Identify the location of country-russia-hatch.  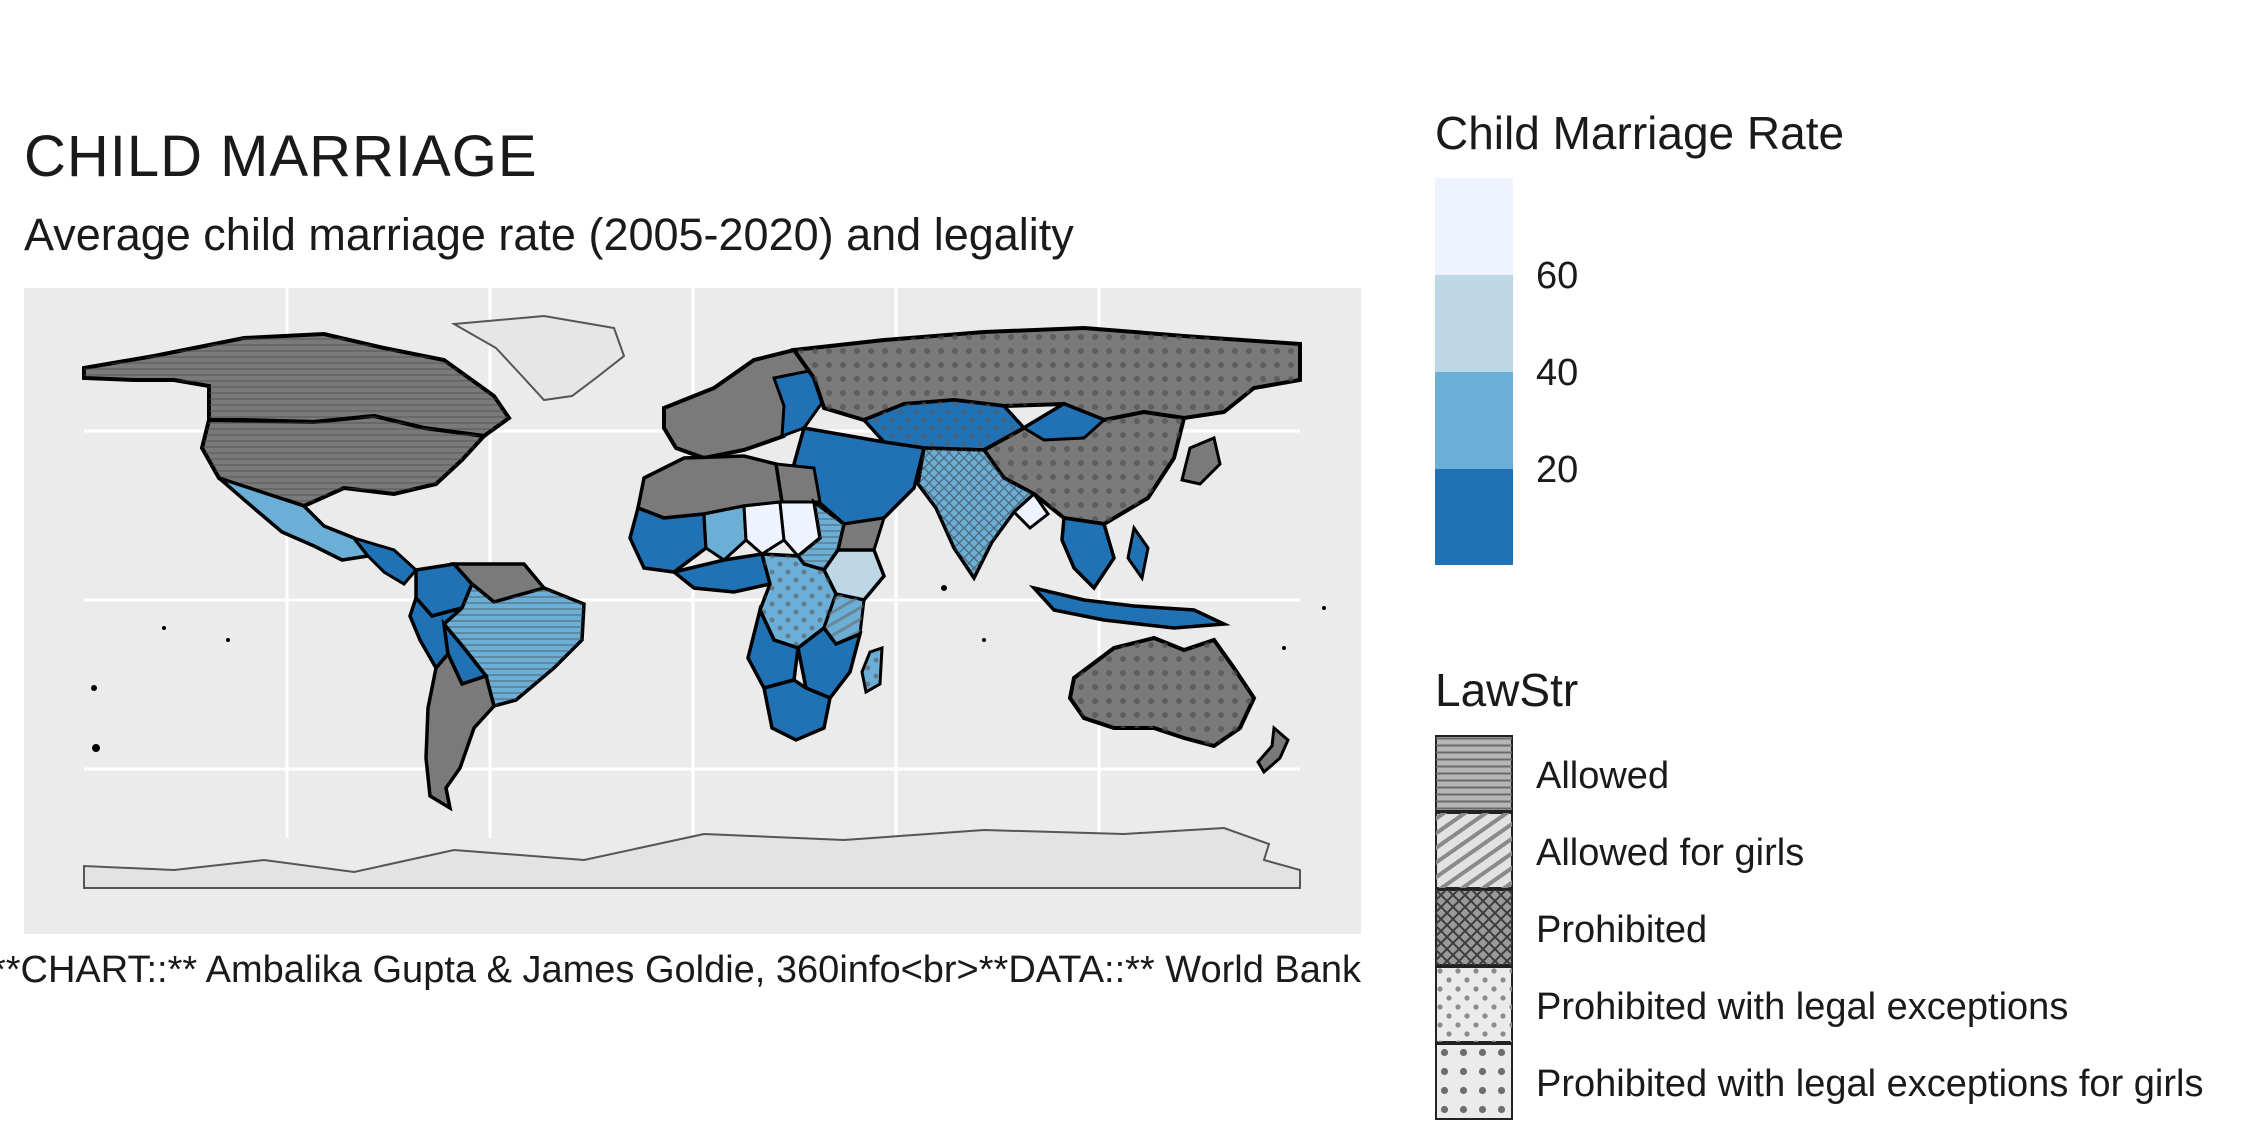
(1047, 374).